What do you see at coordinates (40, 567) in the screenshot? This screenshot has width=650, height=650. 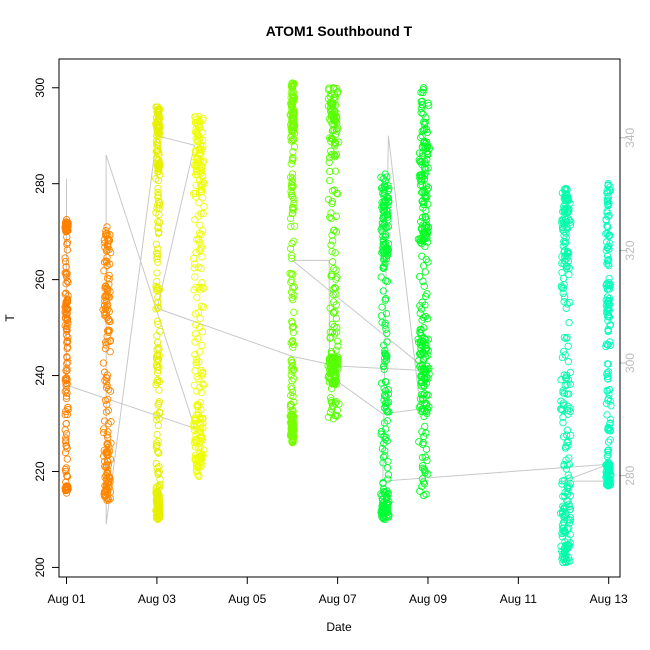 I see `y-tick-label: 200` at bounding box center [40, 567].